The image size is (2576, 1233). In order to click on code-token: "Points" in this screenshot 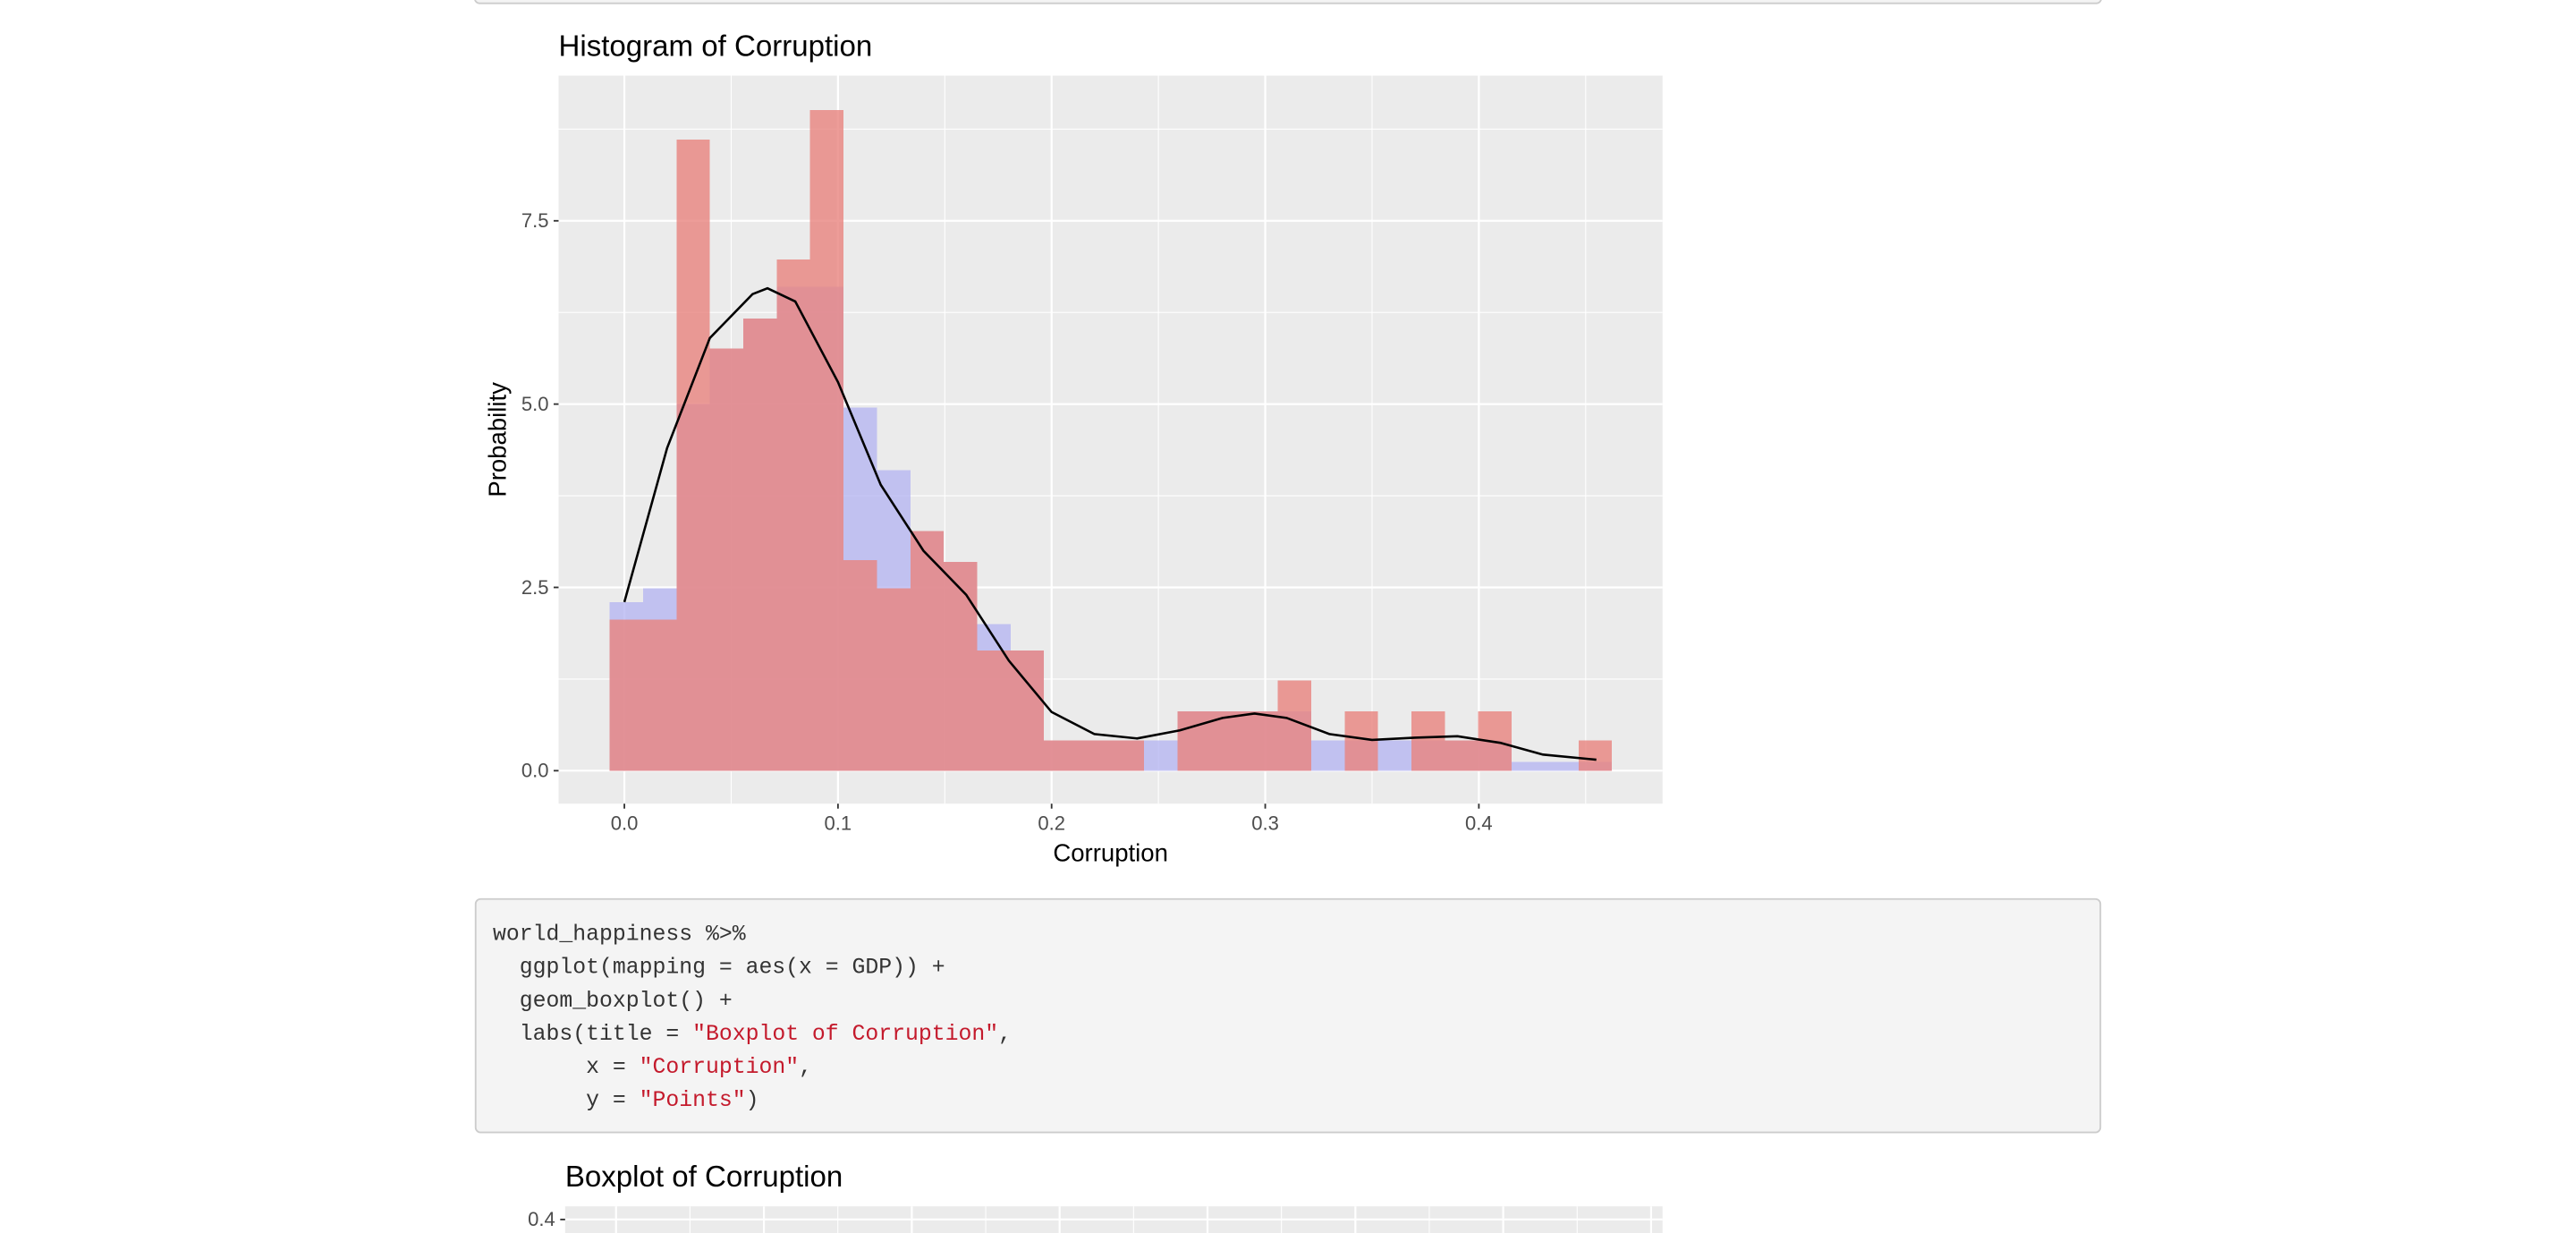, I will do `click(693, 1100)`.